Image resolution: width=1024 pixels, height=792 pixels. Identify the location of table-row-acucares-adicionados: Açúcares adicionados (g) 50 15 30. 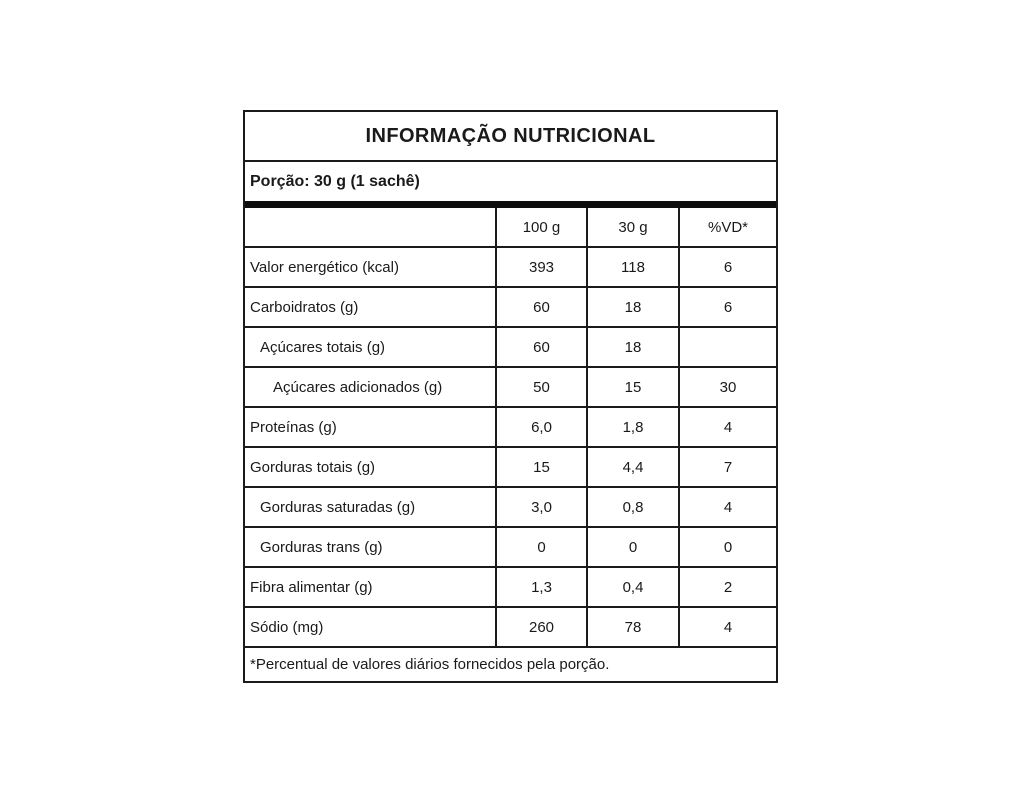
(510, 388).